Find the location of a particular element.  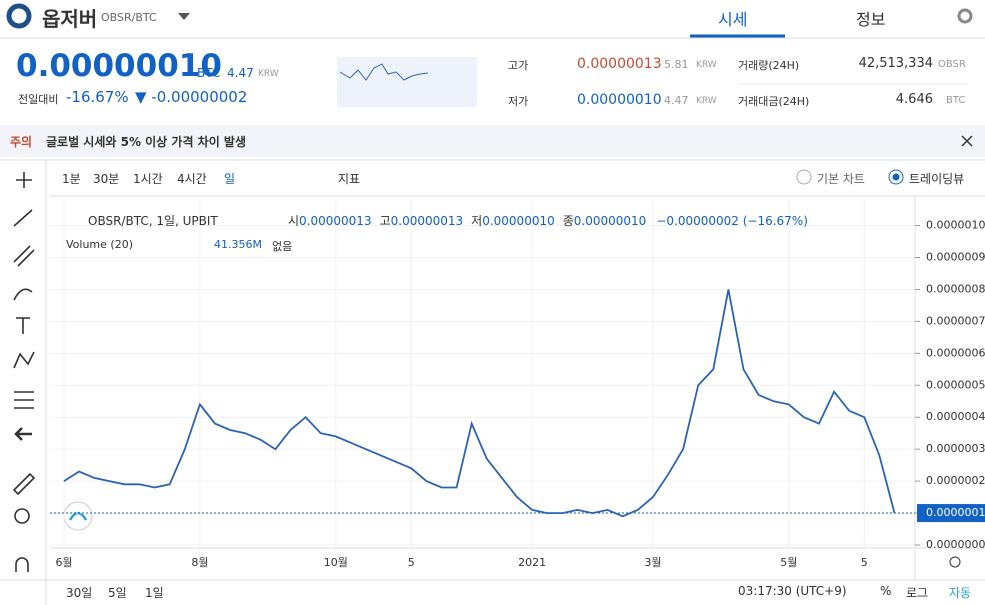

volume-label: Volume (20) is located at coordinates (99, 244).